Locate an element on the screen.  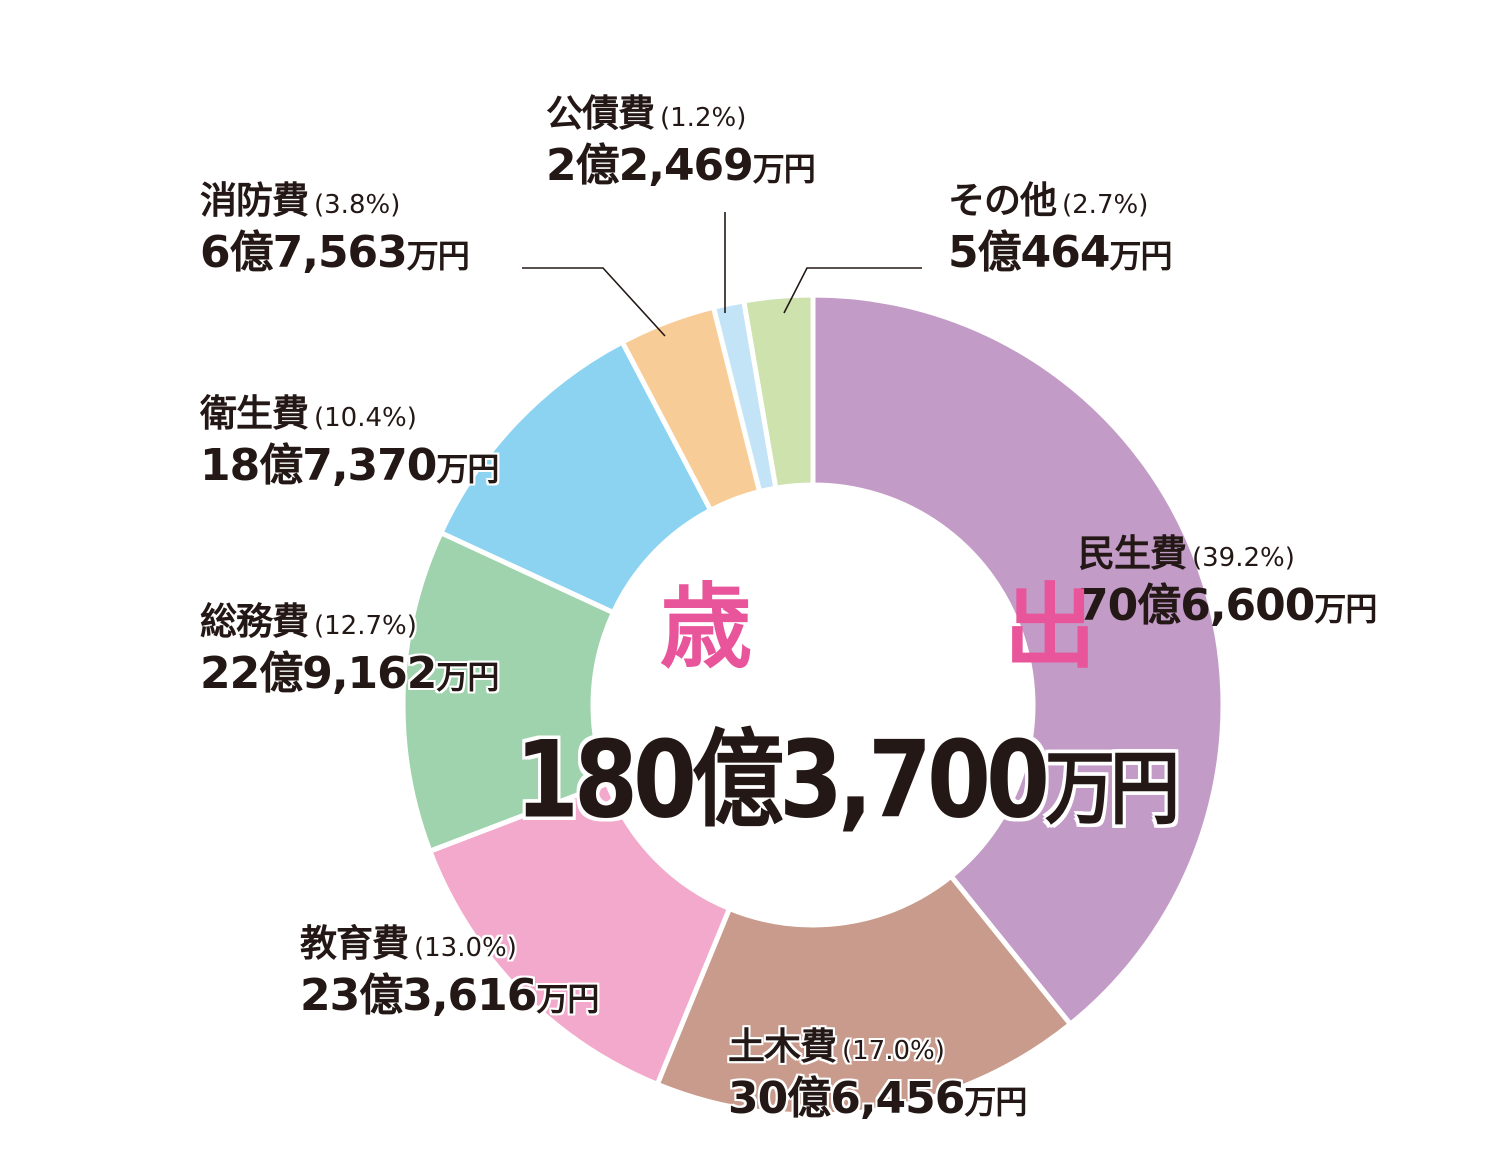
amount-number: 70億6,600 is located at coordinates (1196, 605).